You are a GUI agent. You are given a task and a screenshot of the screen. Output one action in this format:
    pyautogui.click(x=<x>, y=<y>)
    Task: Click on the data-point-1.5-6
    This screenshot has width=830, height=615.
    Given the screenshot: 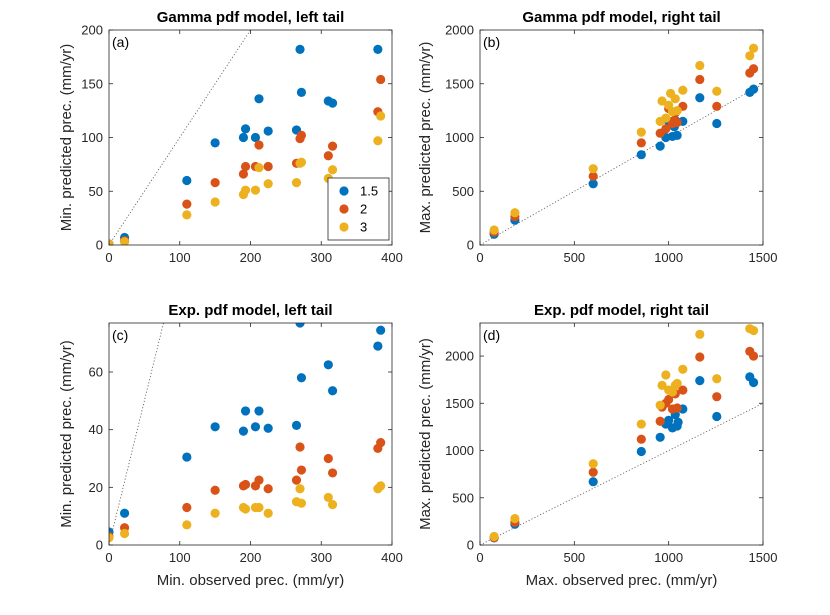 What is the action you would take?
    pyautogui.click(x=255, y=427)
    